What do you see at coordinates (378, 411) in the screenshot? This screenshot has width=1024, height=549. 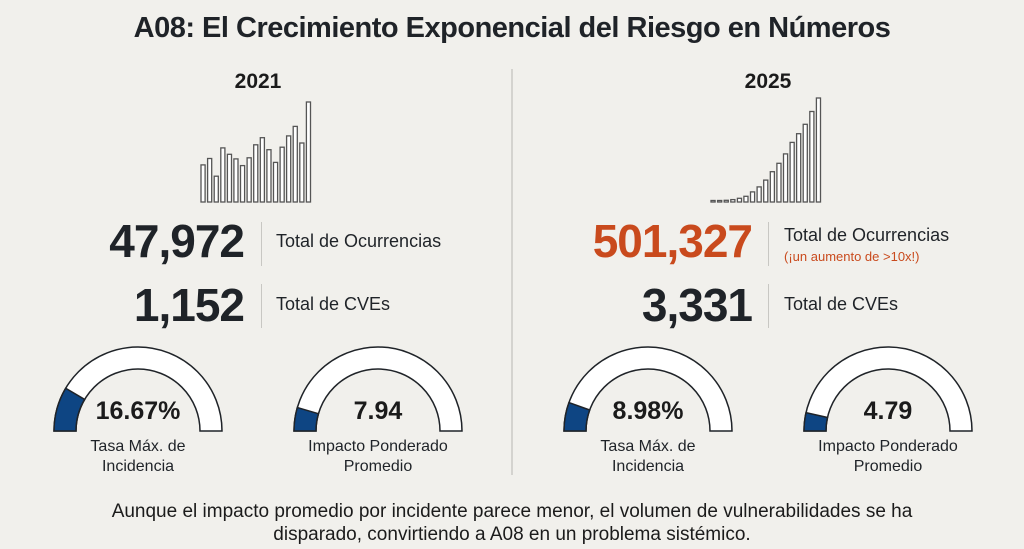 I see `gauge-value: 7.94` at bounding box center [378, 411].